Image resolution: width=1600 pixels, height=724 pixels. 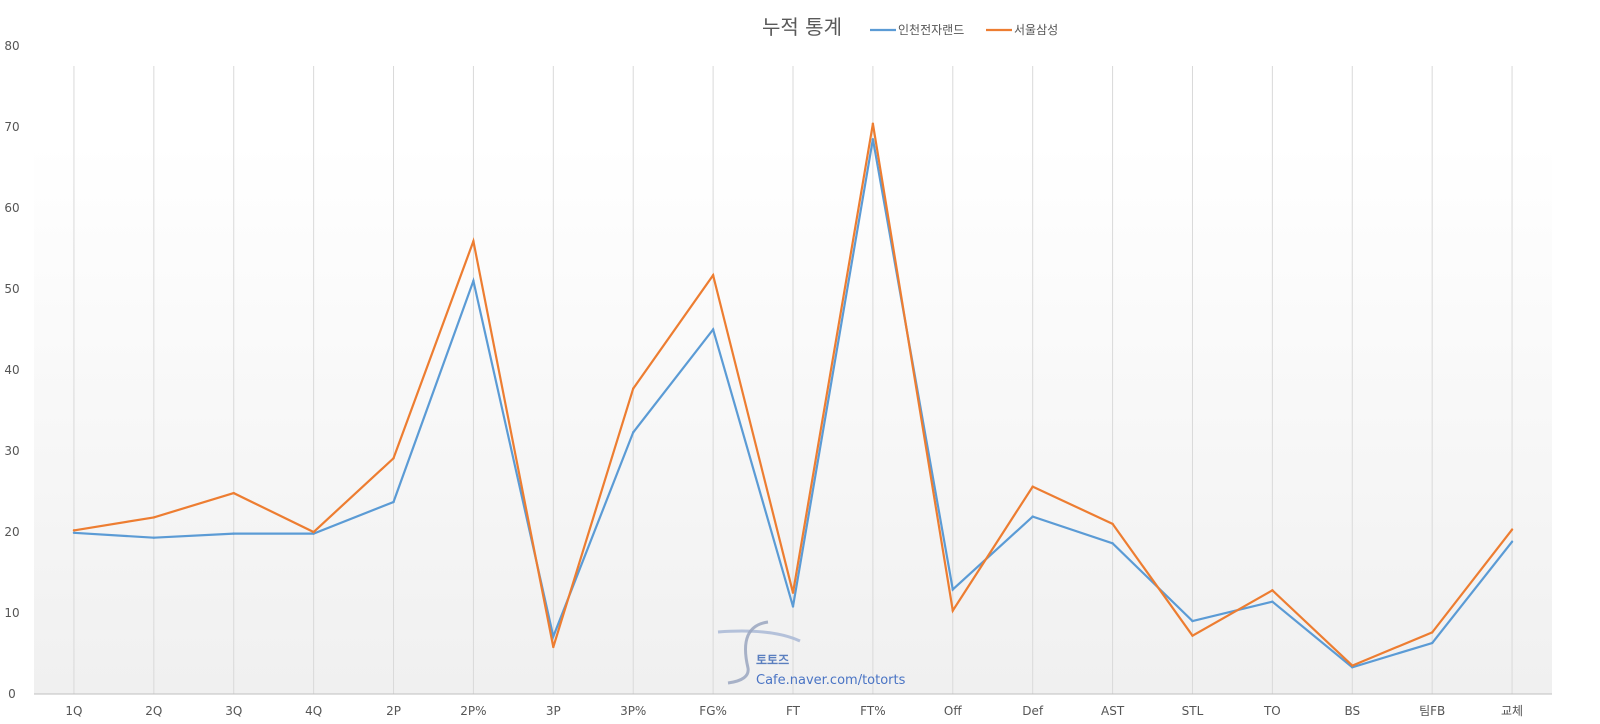 What do you see at coordinates (11, 451) in the screenshot?
I see `y-tick-label: 30` at bounding box center [11, 451].